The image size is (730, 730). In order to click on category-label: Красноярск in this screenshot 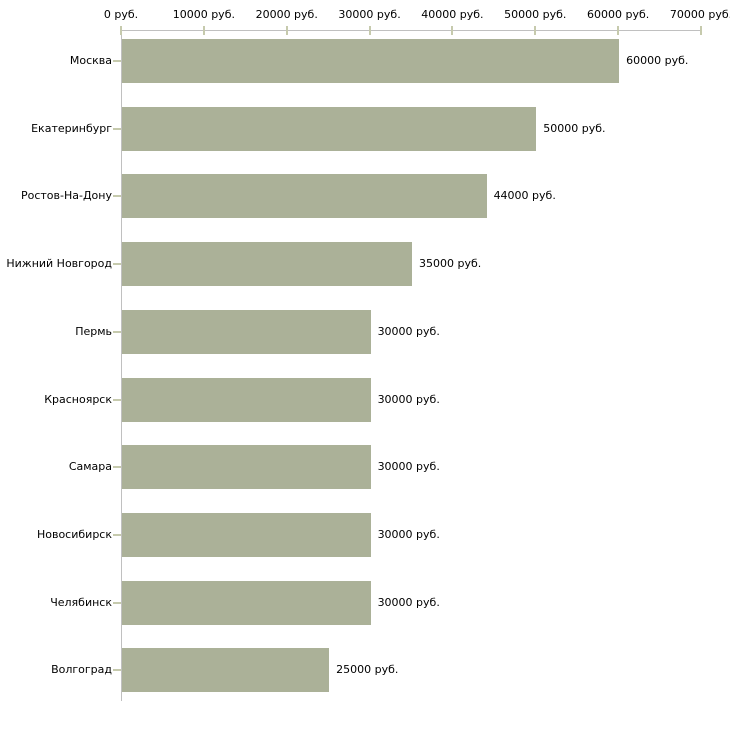, I will do `click(78, 399)`.